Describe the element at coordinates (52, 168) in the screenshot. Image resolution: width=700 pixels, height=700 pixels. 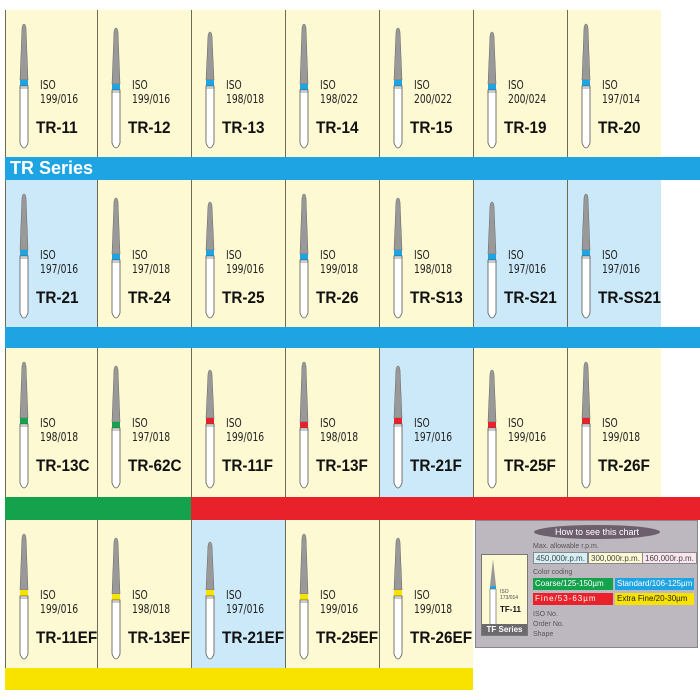
I see `series-title: TR Series` at that location.